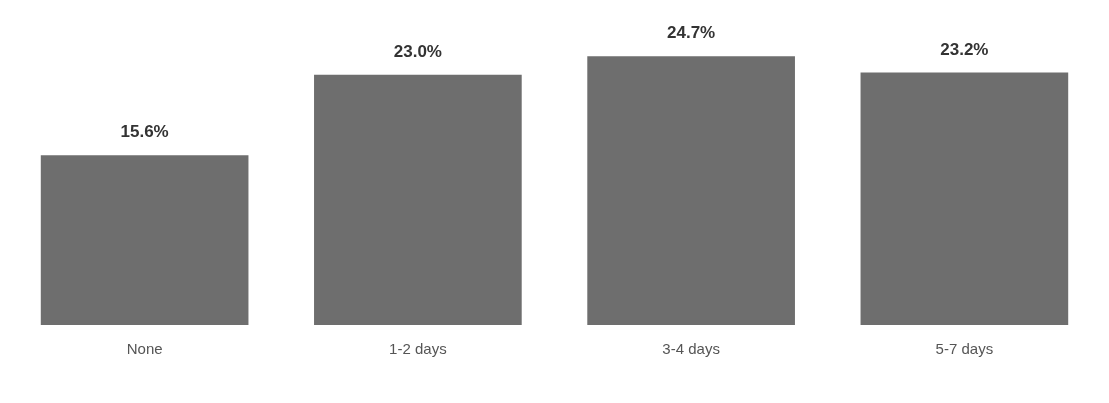 The width and height of the screenshot is (1109, 403). What do you see at coordinates (417, 51) in the screenshot?
I see `data-label: 23.0%` at bounding box center [417, 51].